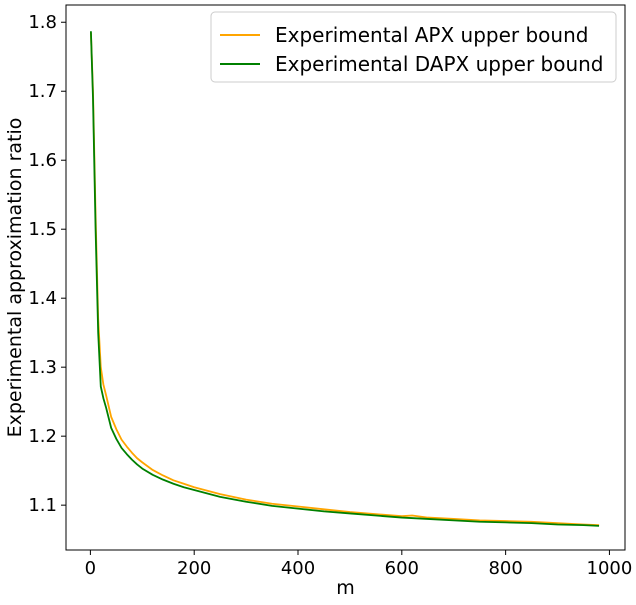 The image size is (636, 605). Describe the element at coordinates (42, 160) in the screenshot. I see `y-tick-label: 1.6` at that location.